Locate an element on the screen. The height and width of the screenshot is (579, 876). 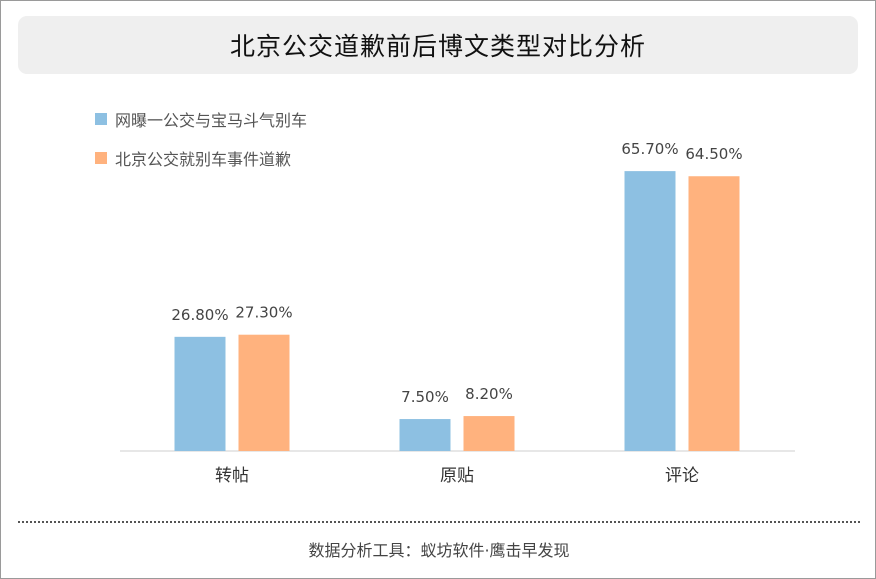
bar-series-1-原贴 is located at coordinates (425, 435).